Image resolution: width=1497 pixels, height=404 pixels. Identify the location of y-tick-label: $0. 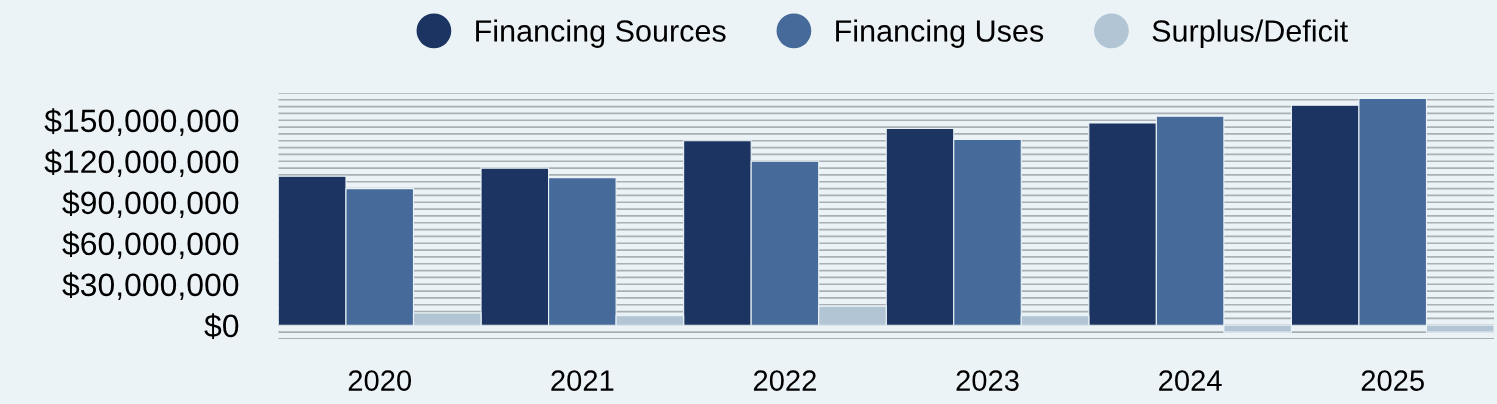
(221, 326).